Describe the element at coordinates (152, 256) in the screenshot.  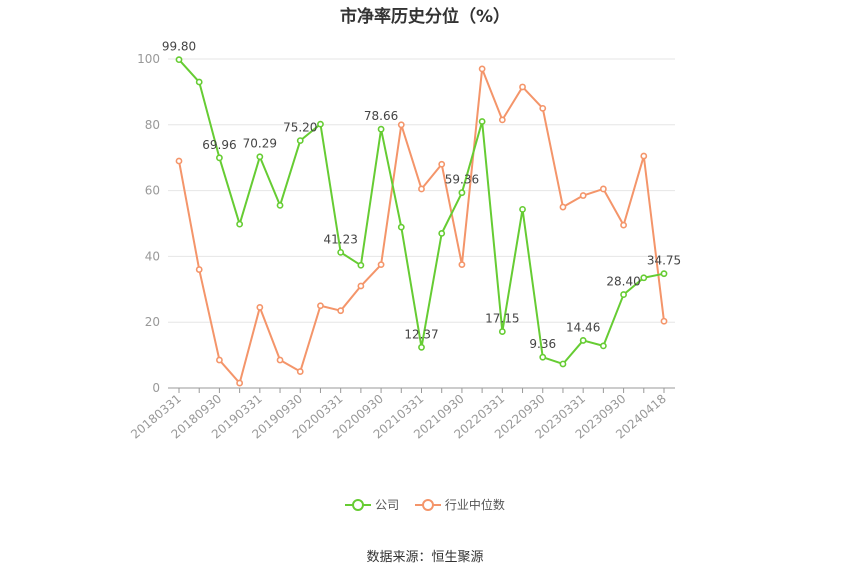
I see `y-tick-label: 40` at that location.